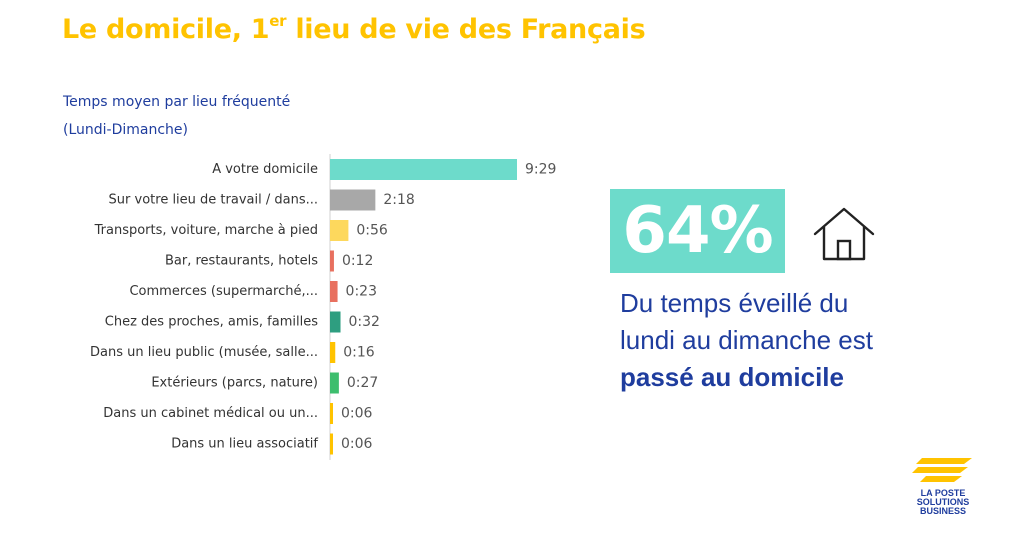  What do you see at coordinates (540, 170) in the screenshot?
I see `value-label: 9:29` at bounding box center [540, 170].